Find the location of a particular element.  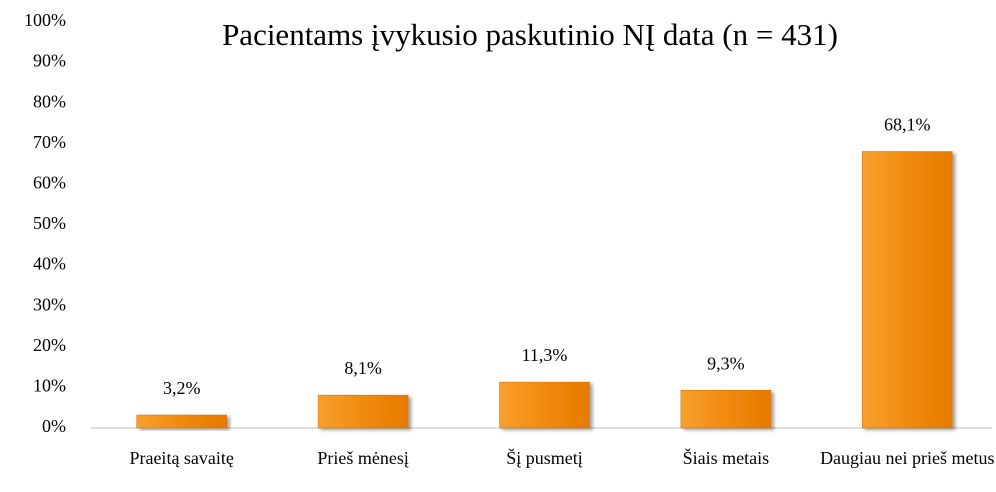

y-tick-label: 70% is located at coordinates (49, 142).